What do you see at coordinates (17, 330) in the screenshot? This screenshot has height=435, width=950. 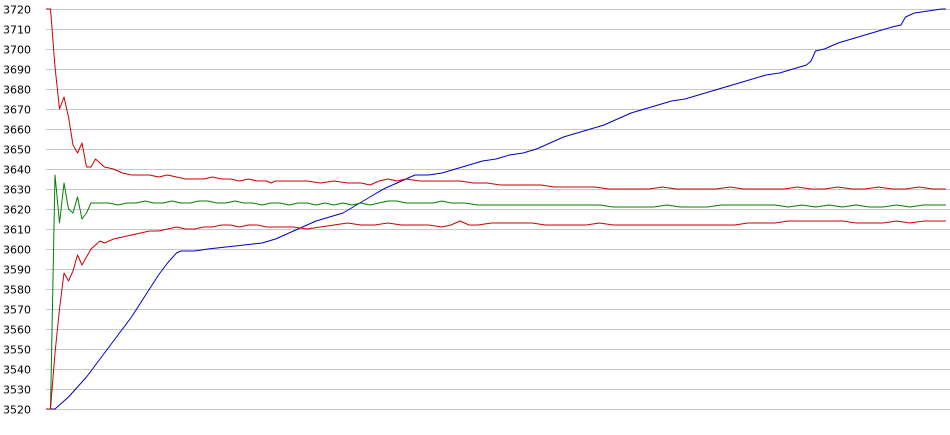 I see `y-tick-label: 3560` at bounding box center [17, 330].